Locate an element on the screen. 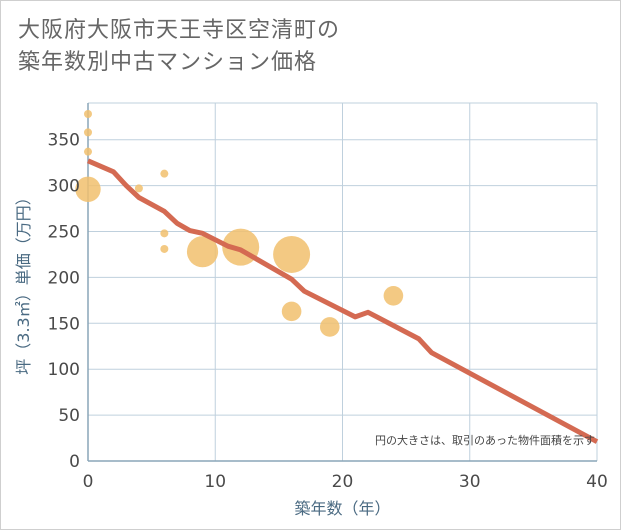  x-tick-label: 0 is located at coordinates (88, 482).